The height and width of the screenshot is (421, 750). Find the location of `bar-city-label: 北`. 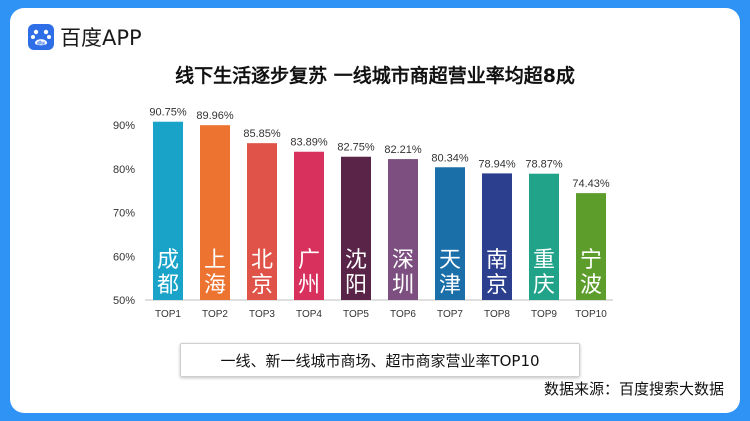

bar-city-label: 北 is located at coordinates (262, 260).